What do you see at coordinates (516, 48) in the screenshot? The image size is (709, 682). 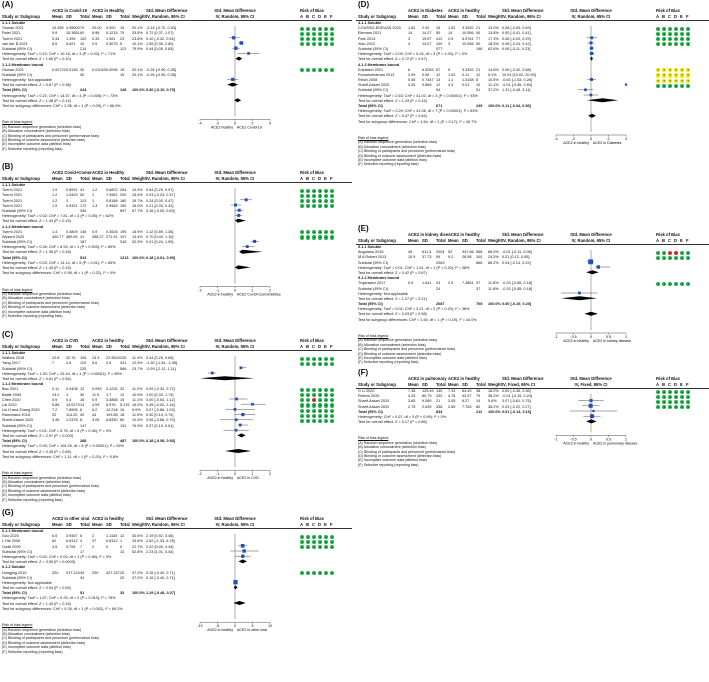 I see `table-cell: 0.06 [-0.11, 0.23]` at bounding box center [516, 48].